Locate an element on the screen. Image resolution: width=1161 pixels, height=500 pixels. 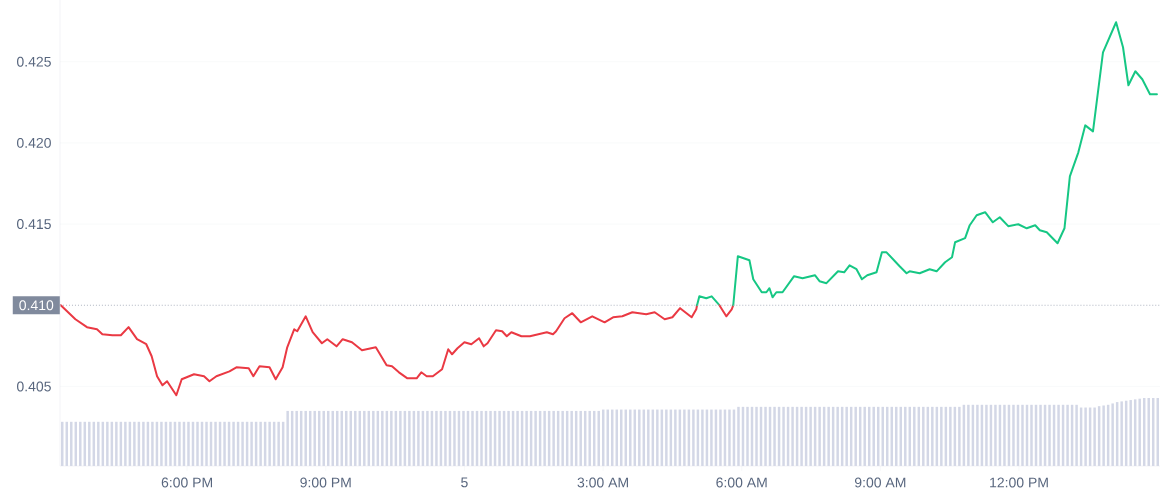
x-tick-label: 9:00 PM is located at coordinates (325, 482).